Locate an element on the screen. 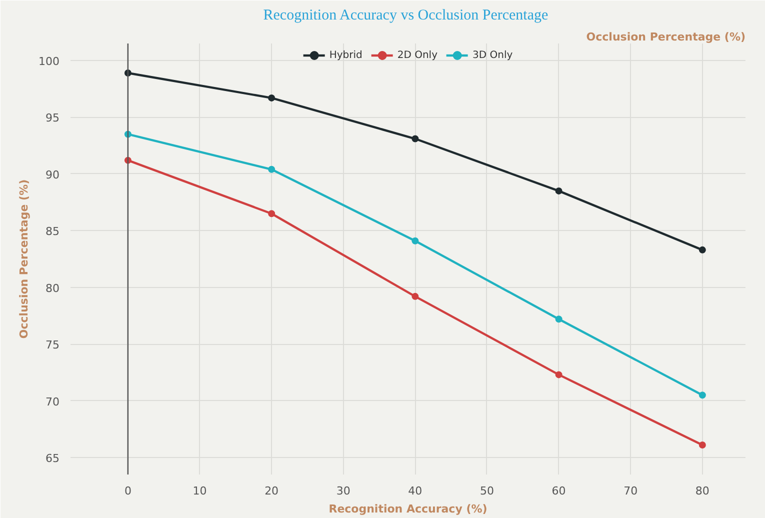  legend-label: 2D Only is located at coordinates (417, 55).